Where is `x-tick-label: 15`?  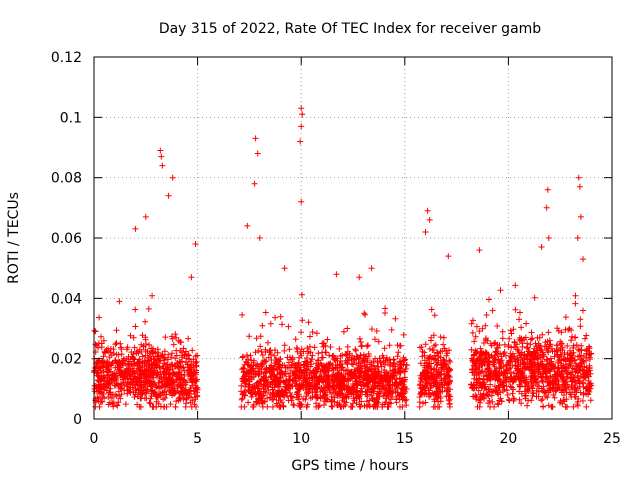 x-tick-label: 15 is located at coordinates (405, 439).